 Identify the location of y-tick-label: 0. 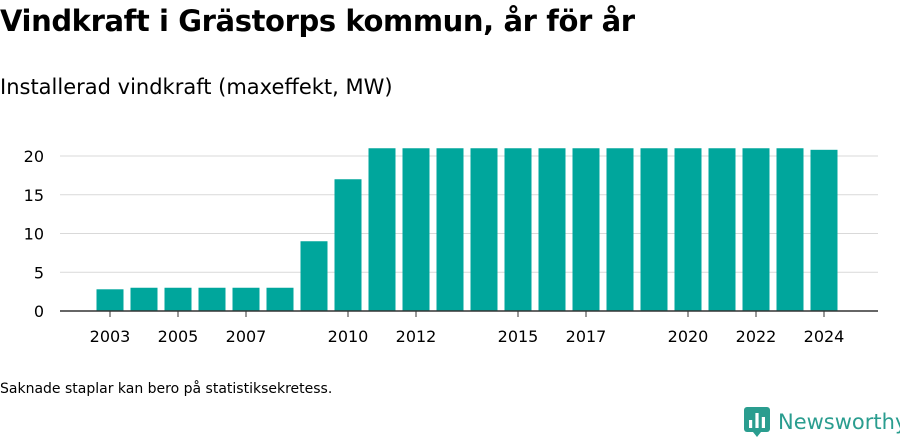
(39, 311).